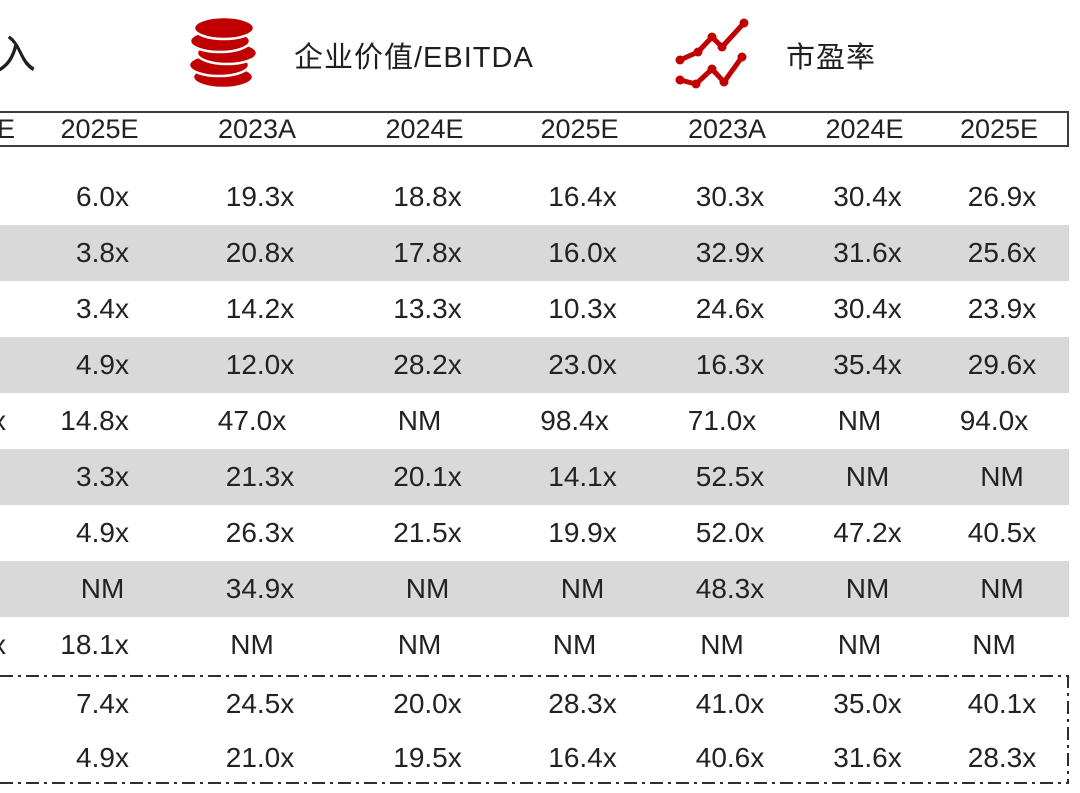 This screenshot has width=1080, height=793. What do you see at coordinates (94, 644) in the screenshot?
I see `cell: 18.1x` at bounding box center [94, 644].